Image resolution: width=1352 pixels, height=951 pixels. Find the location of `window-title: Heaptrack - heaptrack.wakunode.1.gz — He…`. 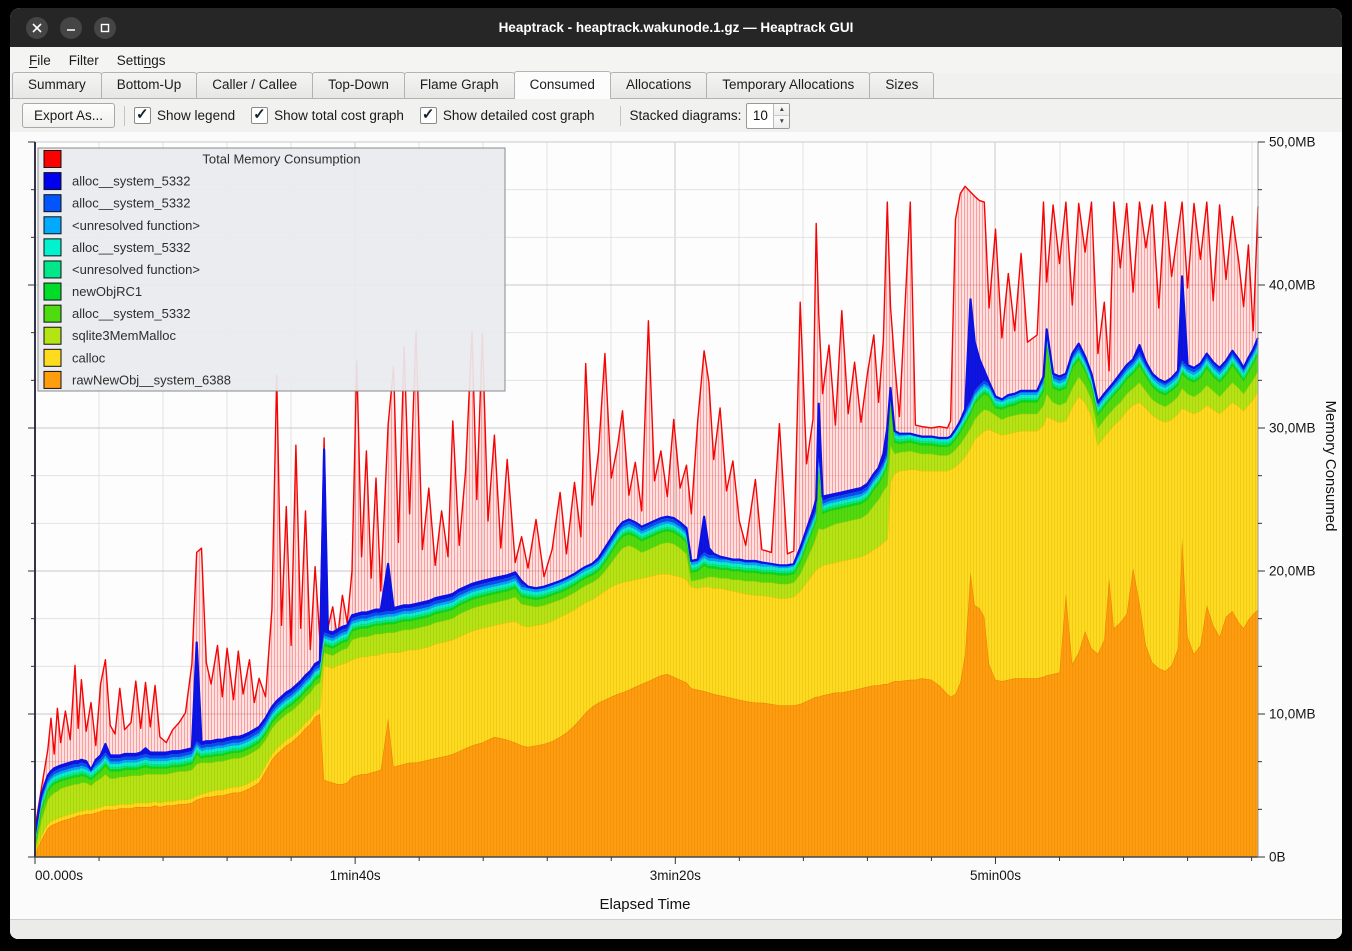

window-title: Heaptrack - heaptrack.wakunode.1.gz — He… is located at coordinates (676, 27).